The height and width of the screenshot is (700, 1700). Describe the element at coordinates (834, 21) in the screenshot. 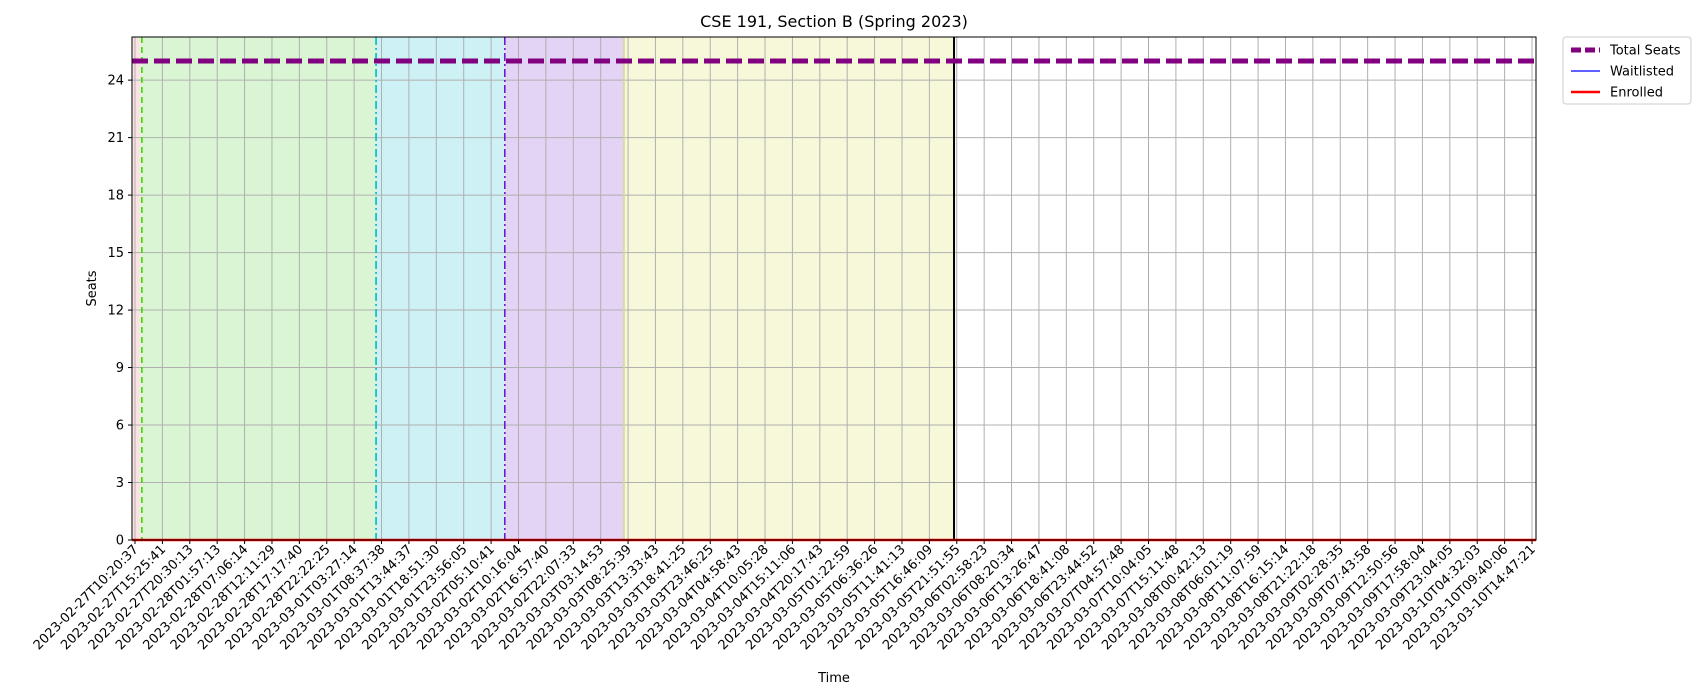

I see `chart-title: CSE 191, Section B (Spring 2023)` at that location.